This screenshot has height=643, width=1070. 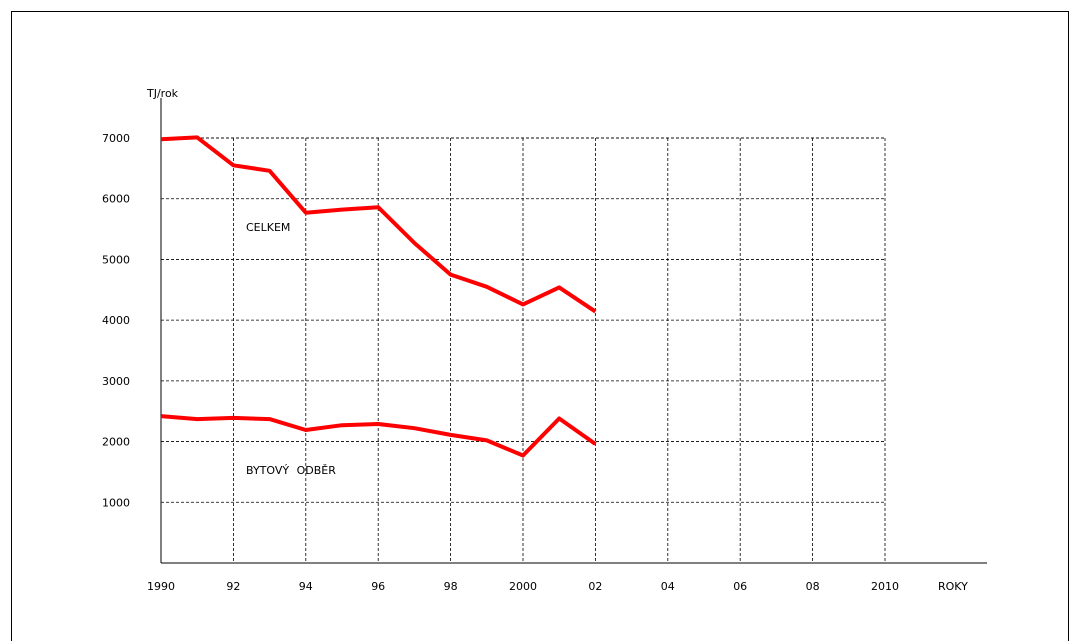 I want to click on x-tick-label: 96, so click(x=378, y=586).